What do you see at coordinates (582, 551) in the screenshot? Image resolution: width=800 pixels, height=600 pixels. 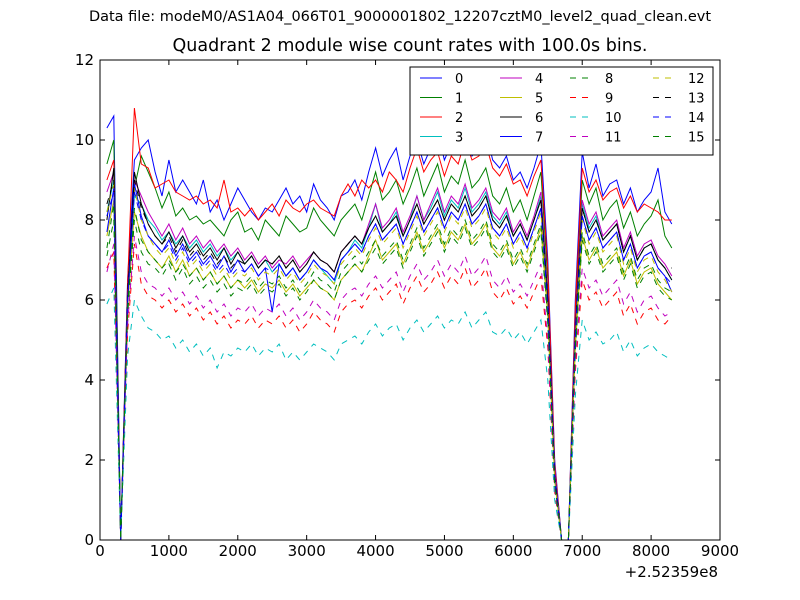 I see `x-tick-label: 7000` at bounding box center [582, 551].